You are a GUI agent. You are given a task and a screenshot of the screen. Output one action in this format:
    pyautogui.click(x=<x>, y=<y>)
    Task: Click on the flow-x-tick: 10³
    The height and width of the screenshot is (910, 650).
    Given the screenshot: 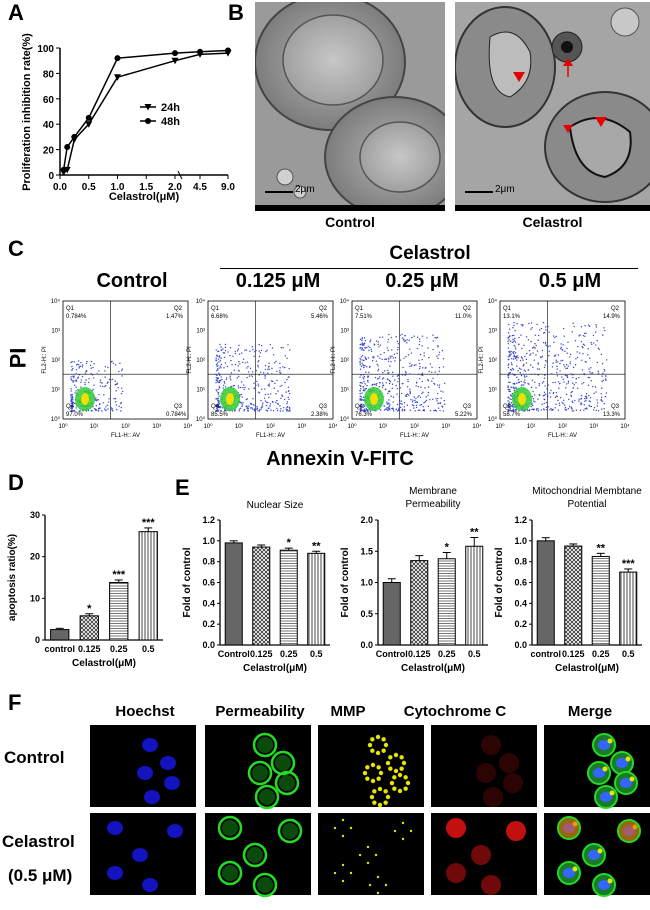 What is the action you would take?
    pyautogui.click(x=156, y=427)
    